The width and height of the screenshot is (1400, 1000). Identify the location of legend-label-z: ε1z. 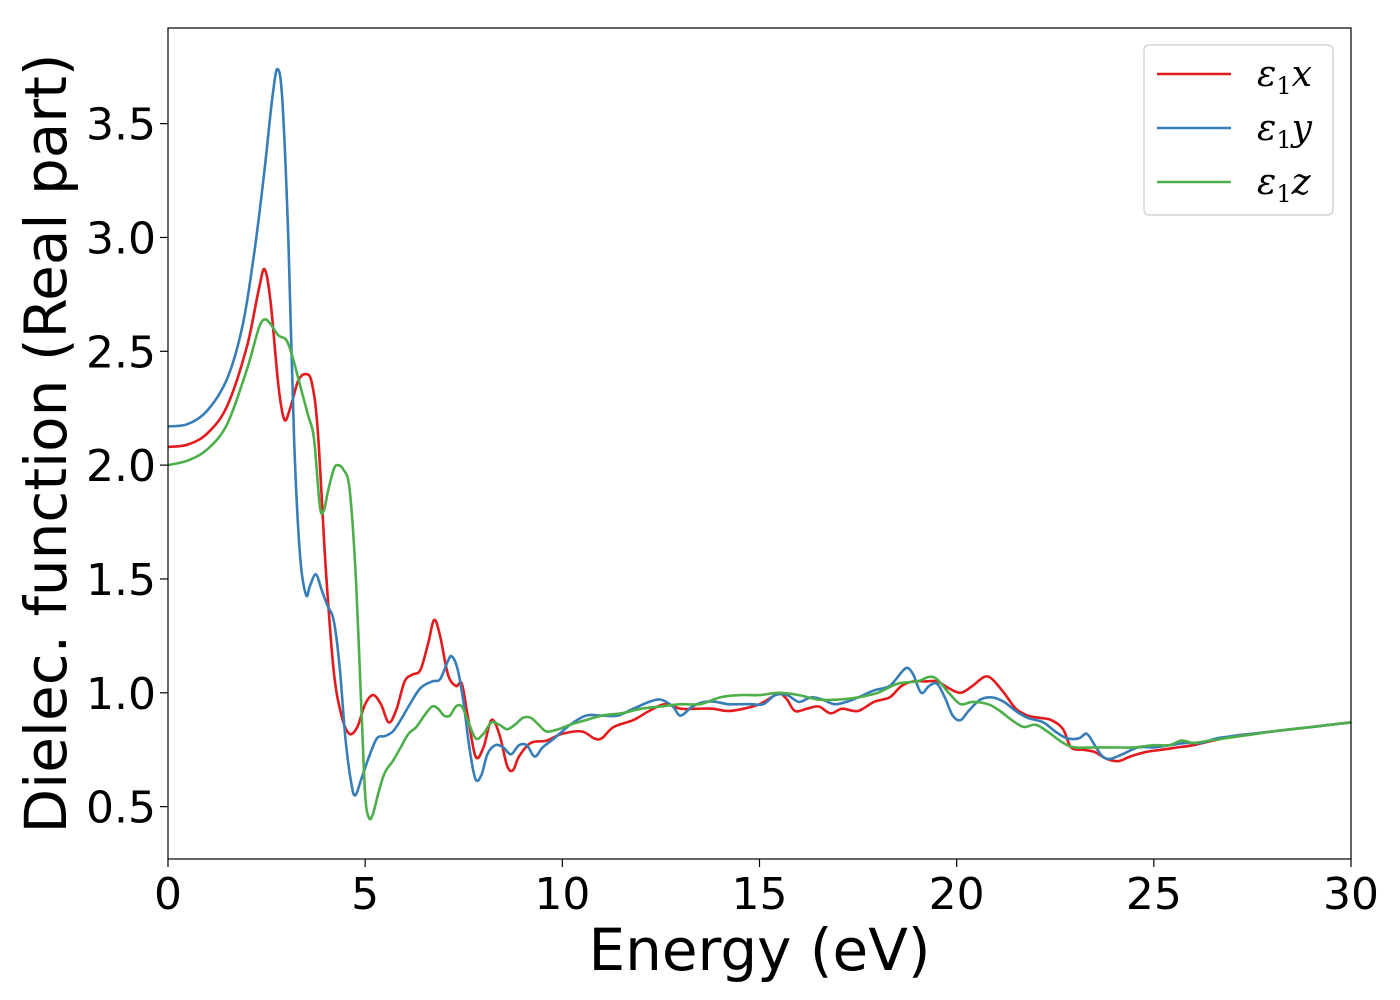
(1284, 185).